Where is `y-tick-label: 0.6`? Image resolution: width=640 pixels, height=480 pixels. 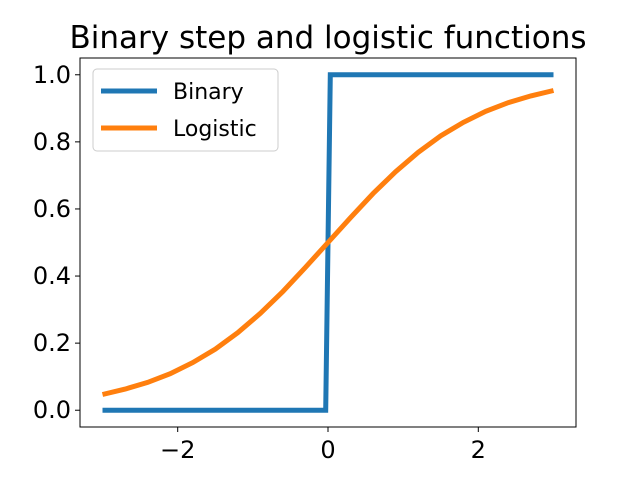 y-tick-label: 0.6 is located at coordinates (52, 209).